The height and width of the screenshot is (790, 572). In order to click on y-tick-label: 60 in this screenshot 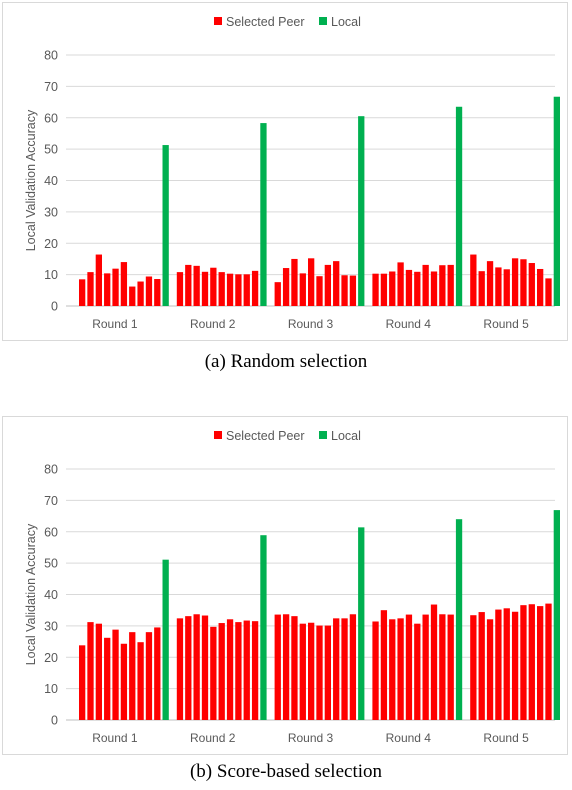, I will do `click(51, 532)`.